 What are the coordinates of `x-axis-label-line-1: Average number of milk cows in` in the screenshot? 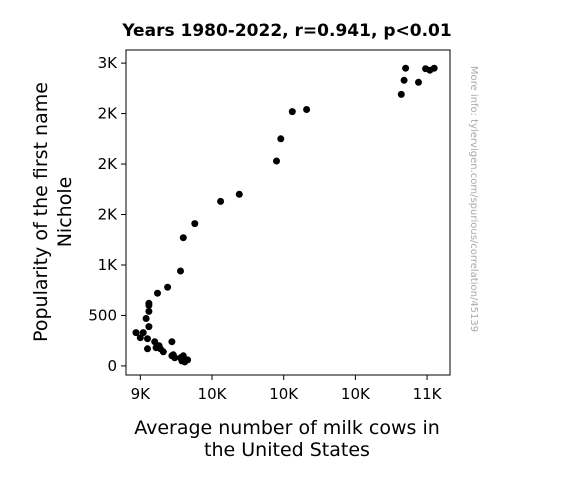 It's located at (287, 428).